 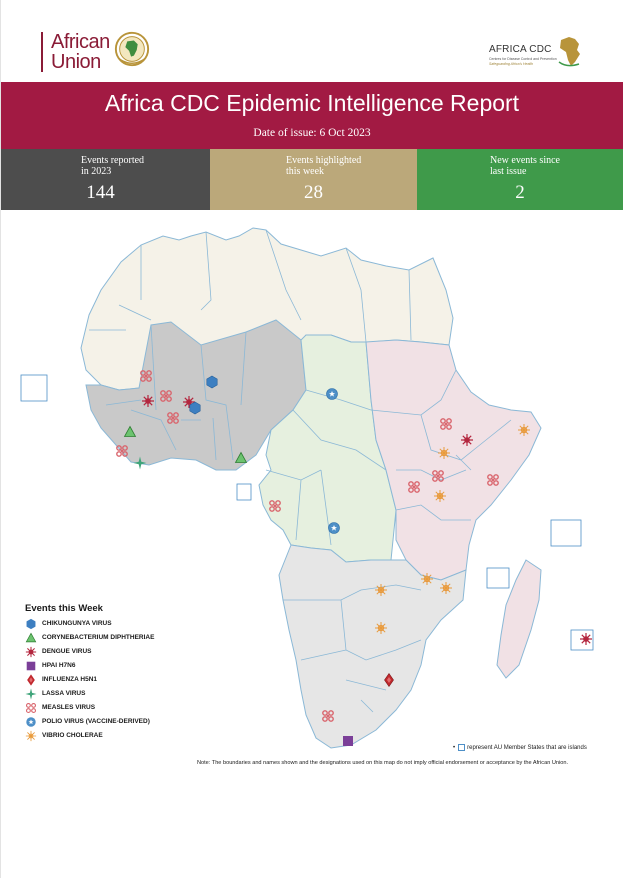 What do you see at coordinates (64, 693) in the screenshot?
I see `legend-label: LASSA VIRUS` at bounding box center [64, 693].